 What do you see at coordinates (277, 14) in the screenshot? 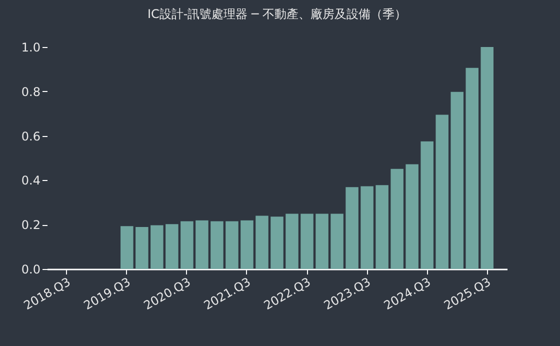
I see `chart-title: IC設計-訊號處理器 ─ 不動產、廠房及設備（季）` at bounding box center [277, 14].